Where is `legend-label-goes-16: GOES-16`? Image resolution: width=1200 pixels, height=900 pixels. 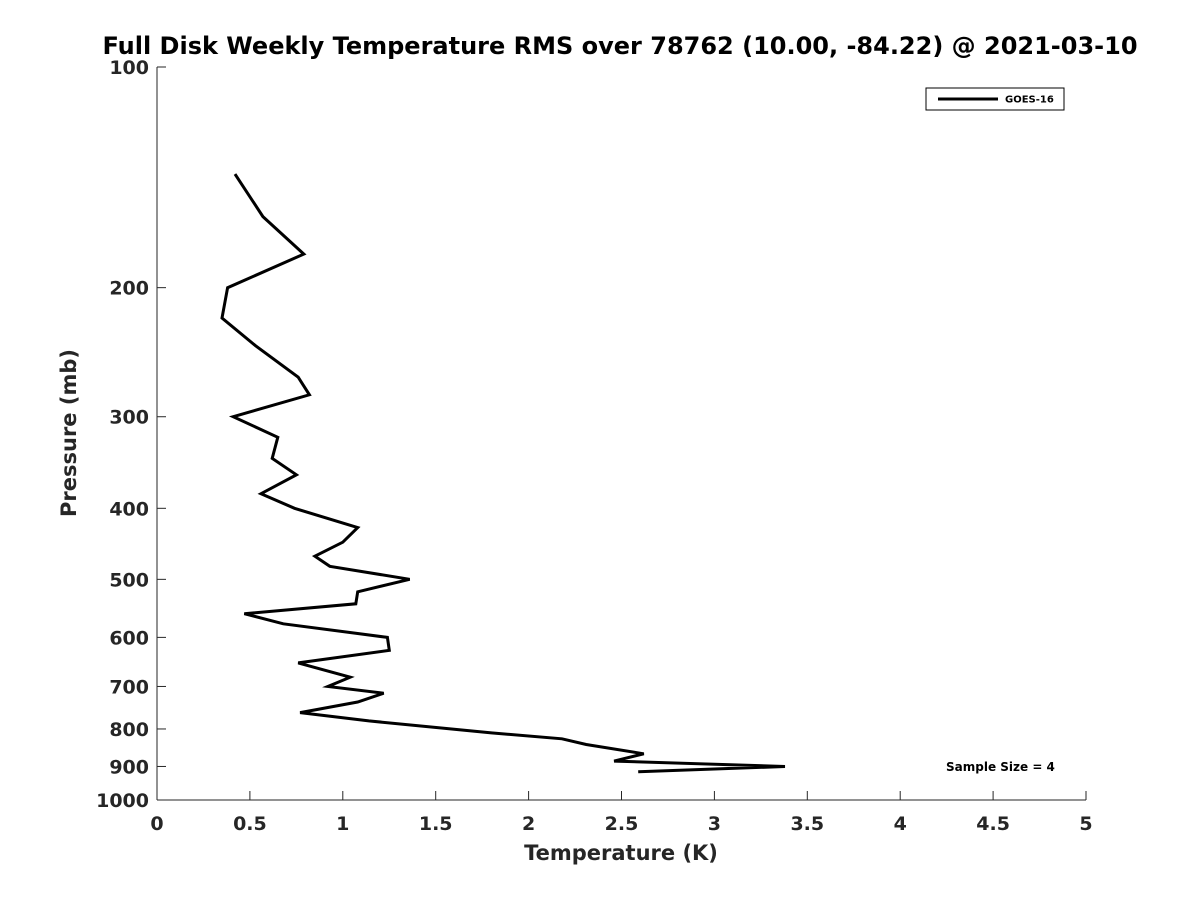
legend-label-goes-16: GOES-16 is located at coordinates (1029, 100).